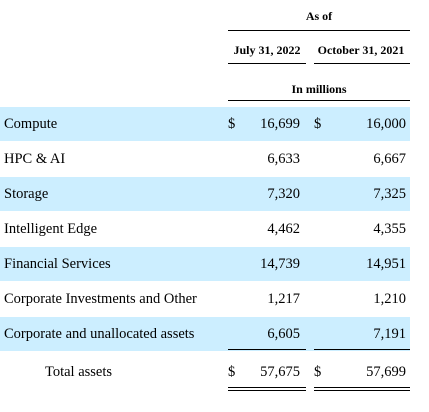 This screenshot has height=412, width=429. What do you see at coordinates (99, 334) in the screenshot?
I see `row-label: Corporate and unallocated assets` at bounding box center [99, 334].